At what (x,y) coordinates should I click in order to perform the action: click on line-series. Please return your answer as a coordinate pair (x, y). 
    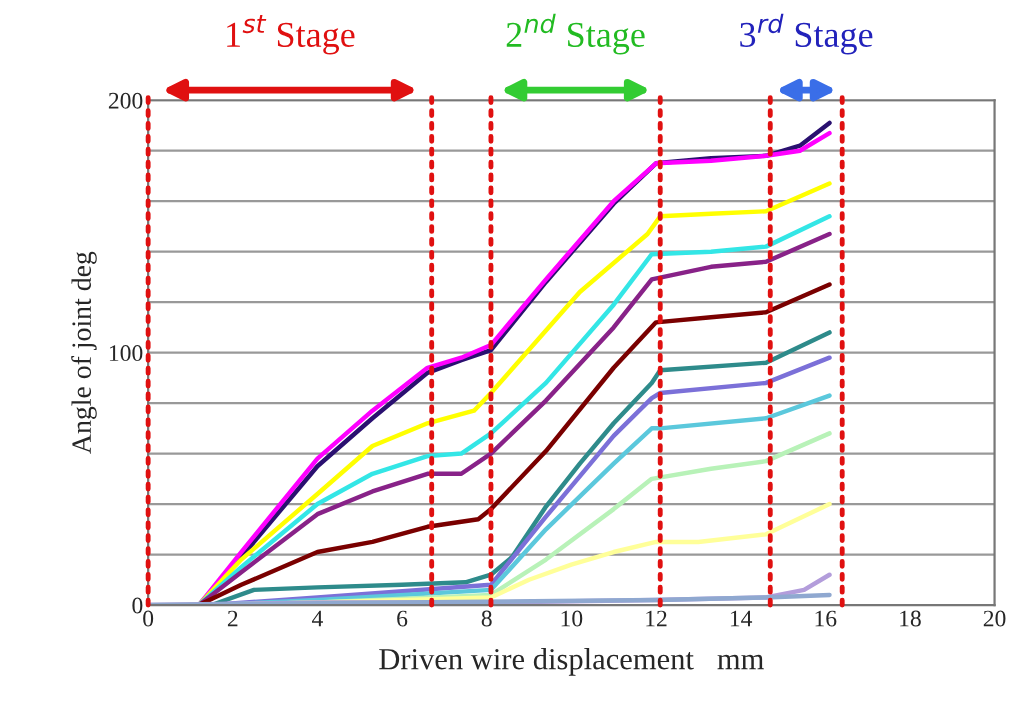
    Looking at the image, I should click on (490, 599).